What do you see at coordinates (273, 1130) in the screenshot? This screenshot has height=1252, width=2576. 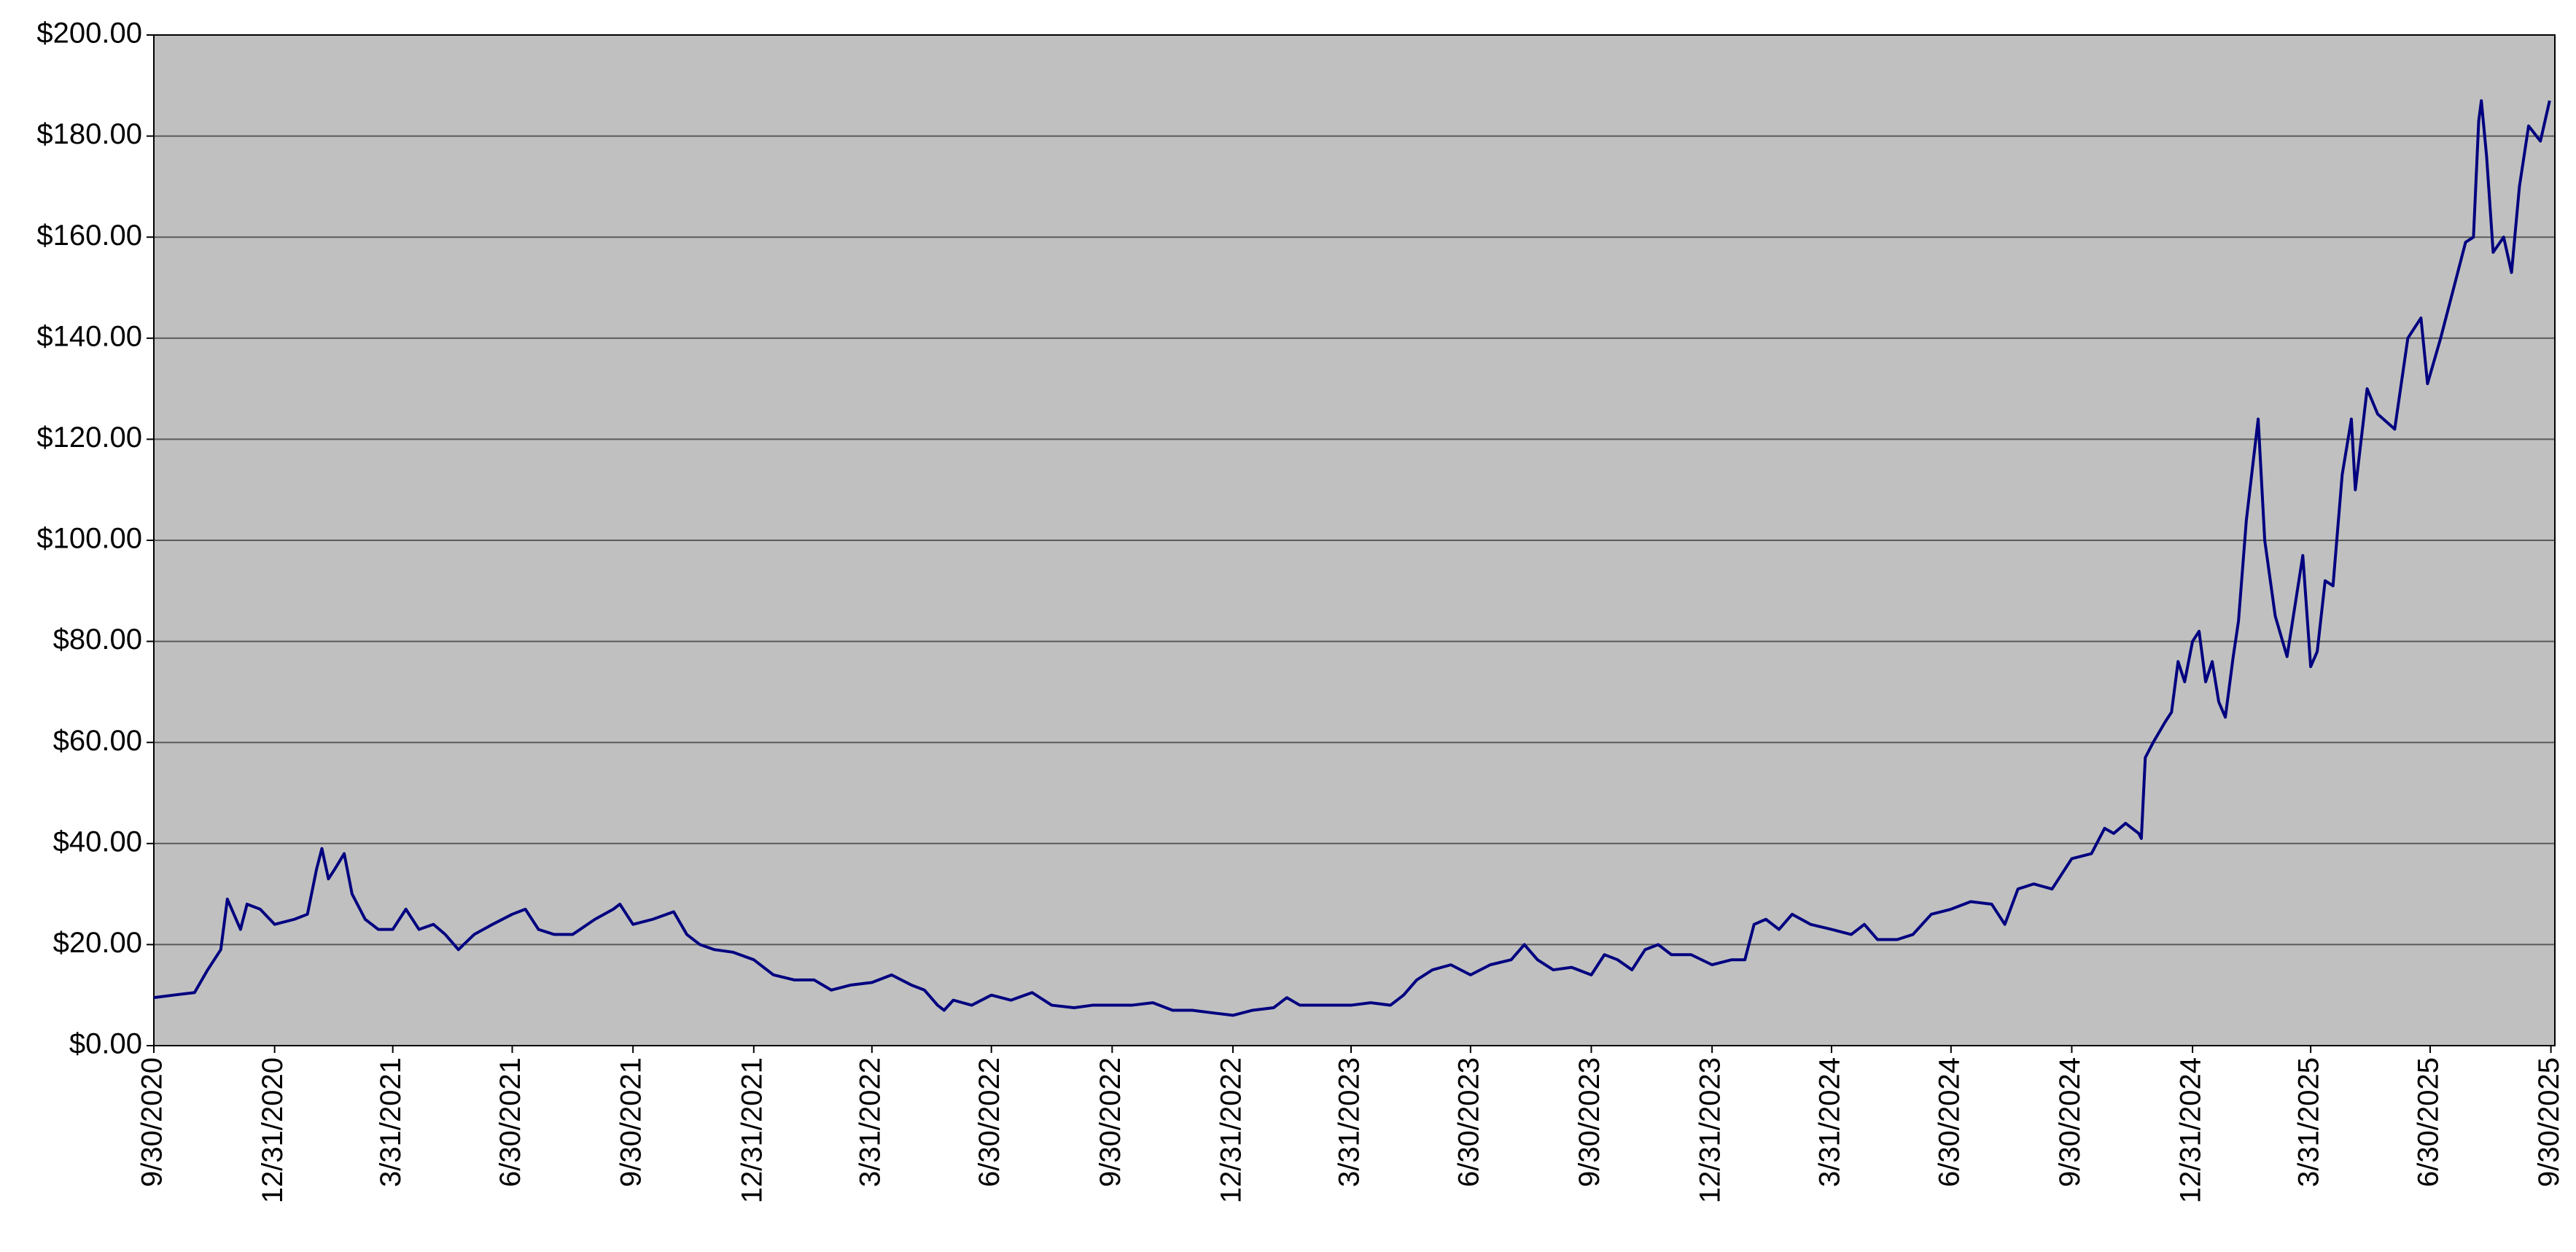 I see `x-tick-label: 12/31/2020` at bounding box center [273, 1130].